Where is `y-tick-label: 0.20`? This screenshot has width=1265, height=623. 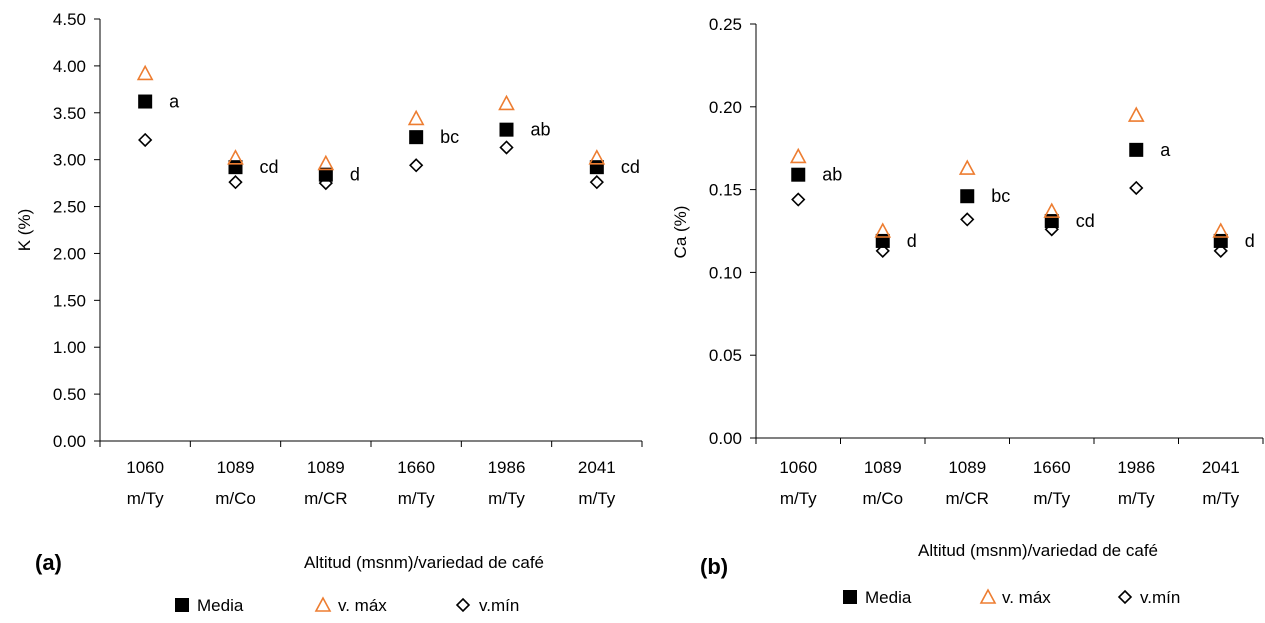
y-tick-label: 0.20 is located at coordinates (725, 107).